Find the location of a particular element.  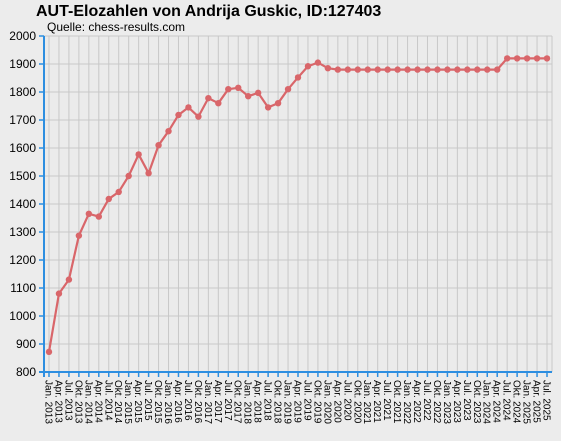

x-tick-label-6: Jul. 2014 is located at coordinates (107, 400).